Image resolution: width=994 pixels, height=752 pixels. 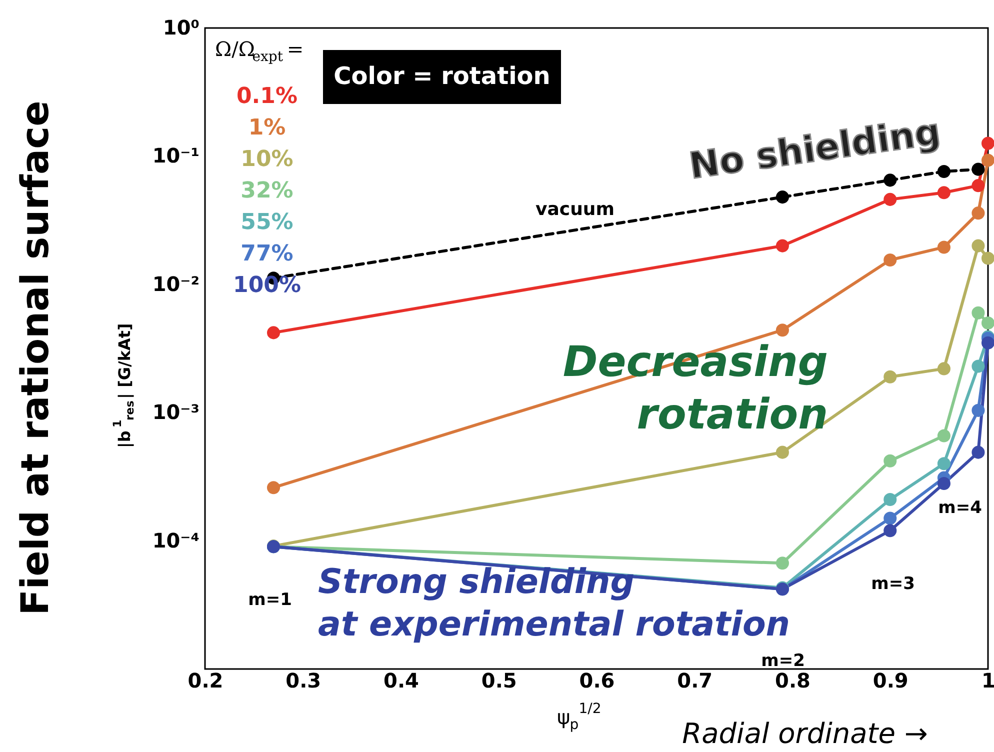 What do you see at coordinates (176, 540) in the screenshot?
I see `y-tick-label: 10⁻⁴` at bounding box center [176, 540].